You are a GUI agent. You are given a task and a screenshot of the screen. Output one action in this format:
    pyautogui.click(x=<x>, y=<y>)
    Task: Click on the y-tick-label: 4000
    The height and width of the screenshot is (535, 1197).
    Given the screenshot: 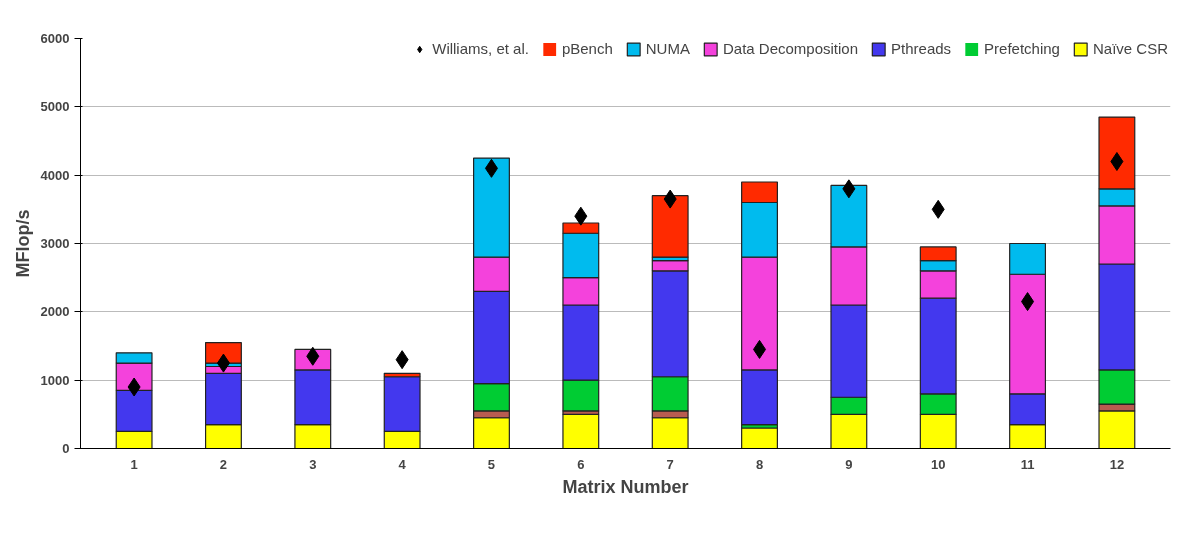 What is the action you would take?
    pyautogui.click(x=55, y=175)
    